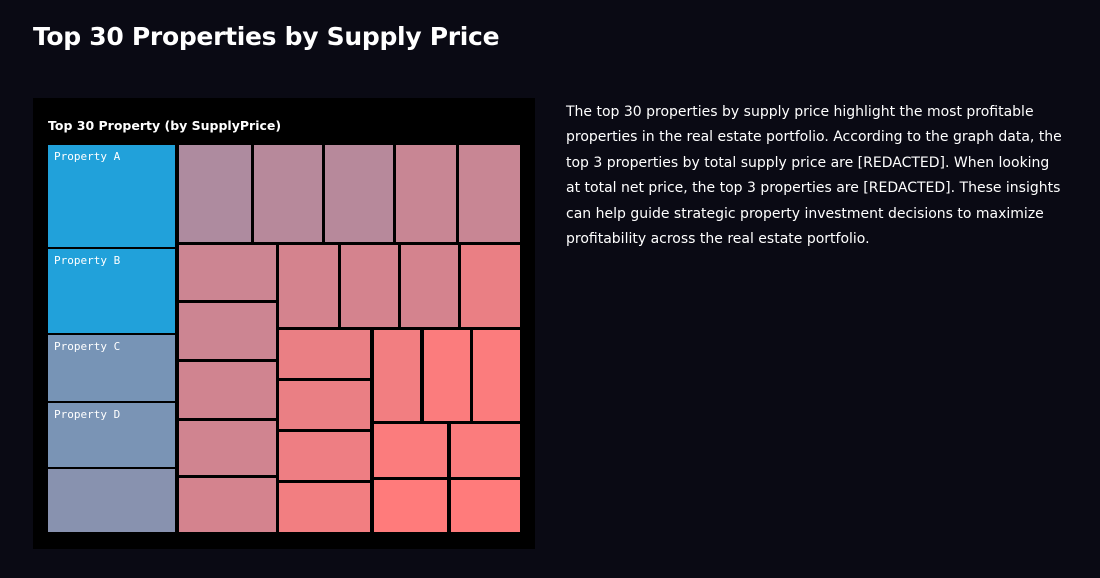 This screenshot has height=578, width=1100. I want to click on treemap-tile-label: Property D, so click(87, 414).